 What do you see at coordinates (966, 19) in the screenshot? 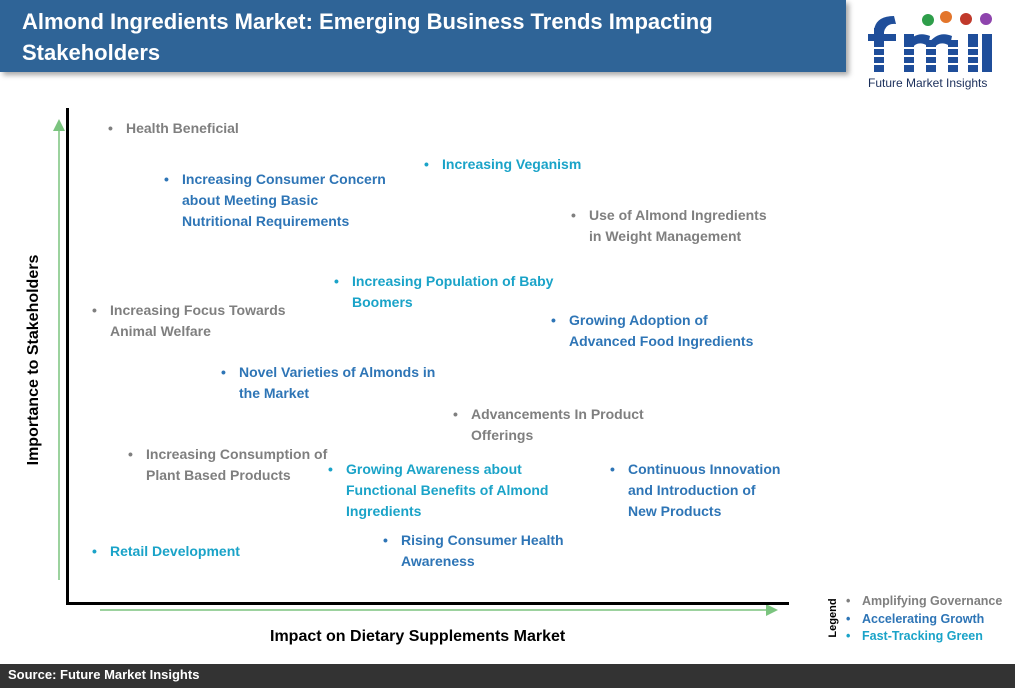
I see `globe-red-icon` at bounding box center [966, 19].